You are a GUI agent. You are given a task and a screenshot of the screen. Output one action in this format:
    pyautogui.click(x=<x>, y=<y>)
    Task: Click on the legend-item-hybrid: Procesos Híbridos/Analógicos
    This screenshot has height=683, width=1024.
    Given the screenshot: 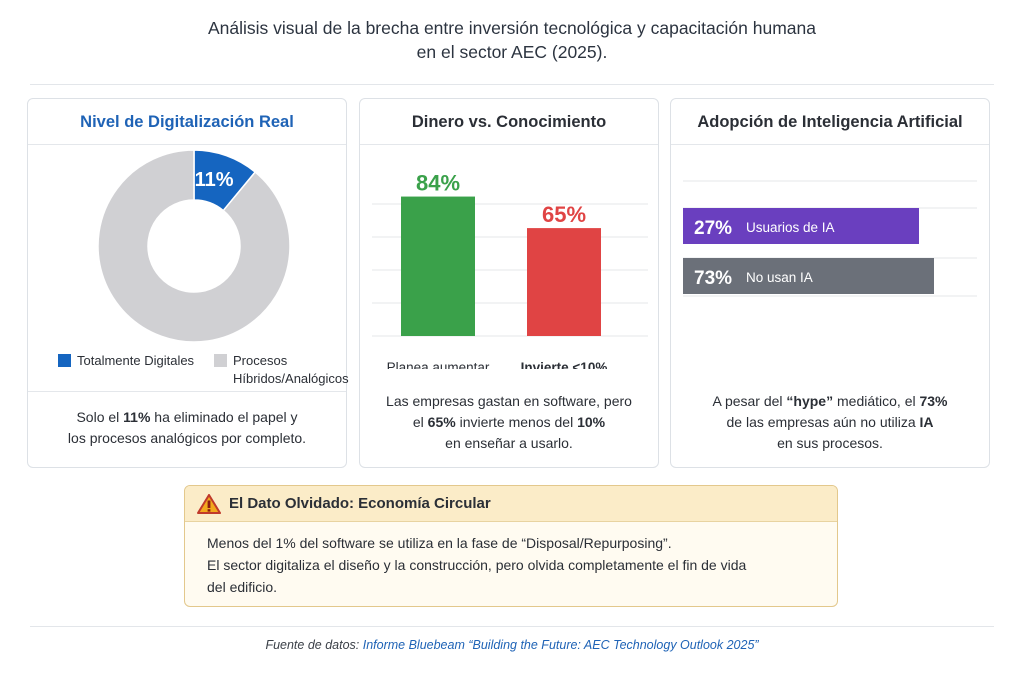 What is the action you would take?
    pyautogui.click(x=281, y=370)
    